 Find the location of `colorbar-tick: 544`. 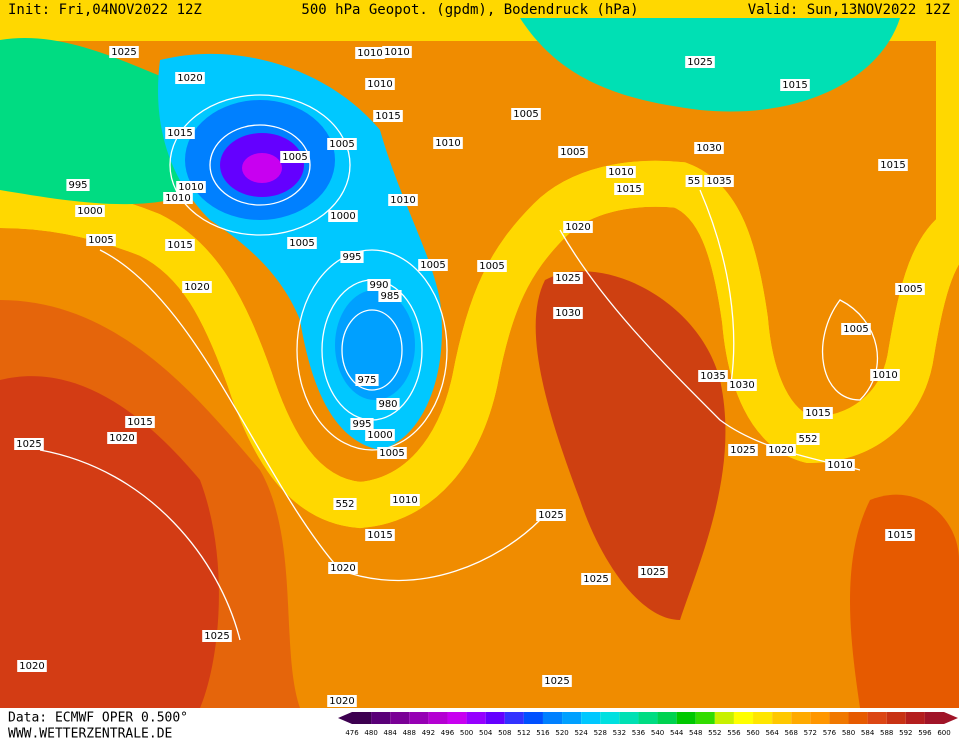

colorbar-tick: 544 is located at coordinates (677, 733).